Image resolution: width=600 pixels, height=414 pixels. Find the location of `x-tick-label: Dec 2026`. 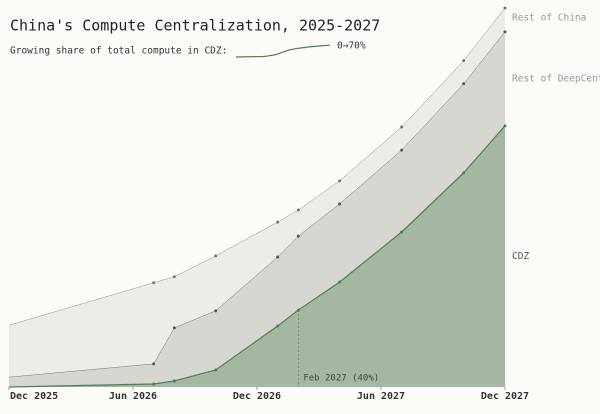

x-tick-label: Dec 2026 is located at coordinates (257, 396).